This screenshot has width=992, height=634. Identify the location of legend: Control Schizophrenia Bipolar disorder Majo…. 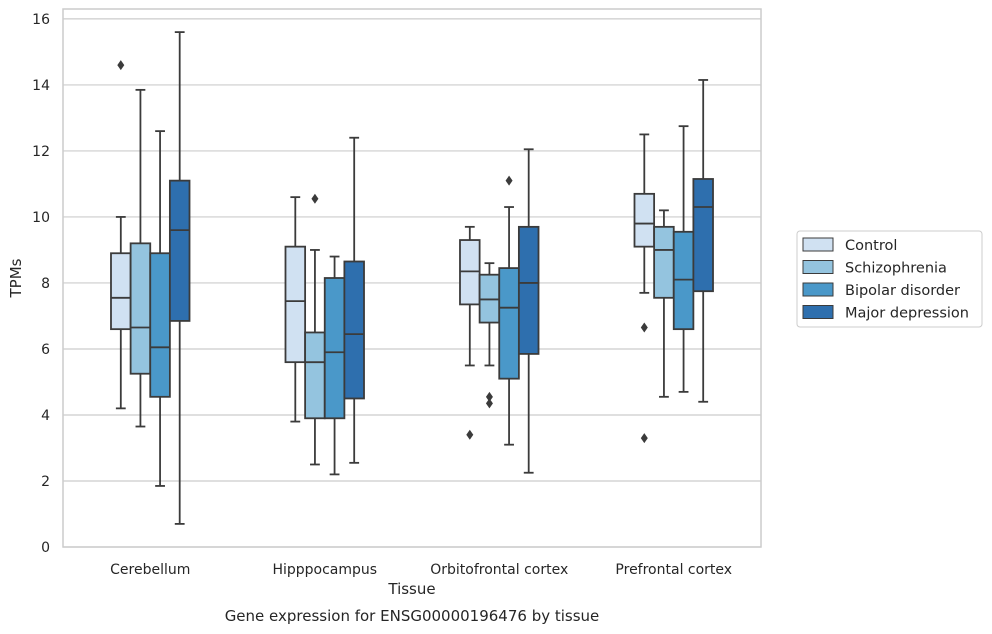
(889, 279).